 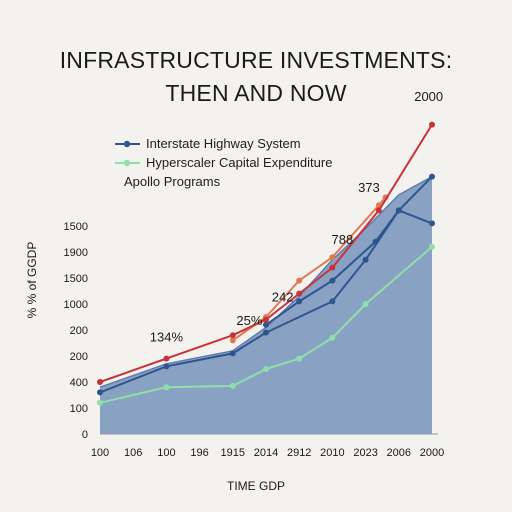 What do you see at coordinates (349, 250) in the screenshot?
I see `interstate-upper-line` at bounding box center [349, 250].